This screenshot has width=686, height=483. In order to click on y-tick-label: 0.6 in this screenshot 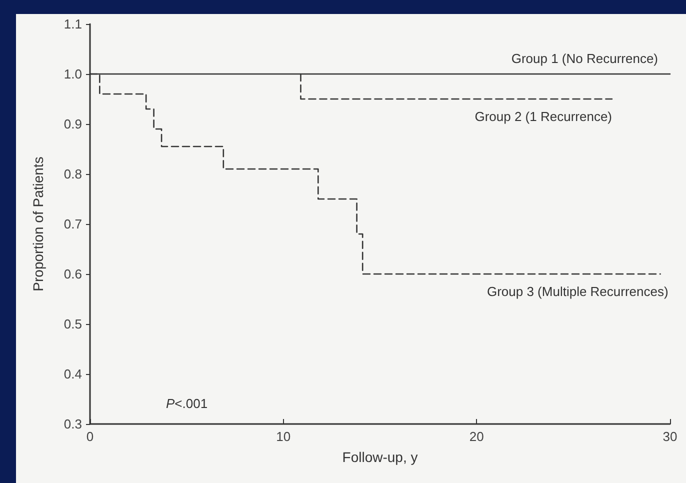, I will do `click(73, 274)`.